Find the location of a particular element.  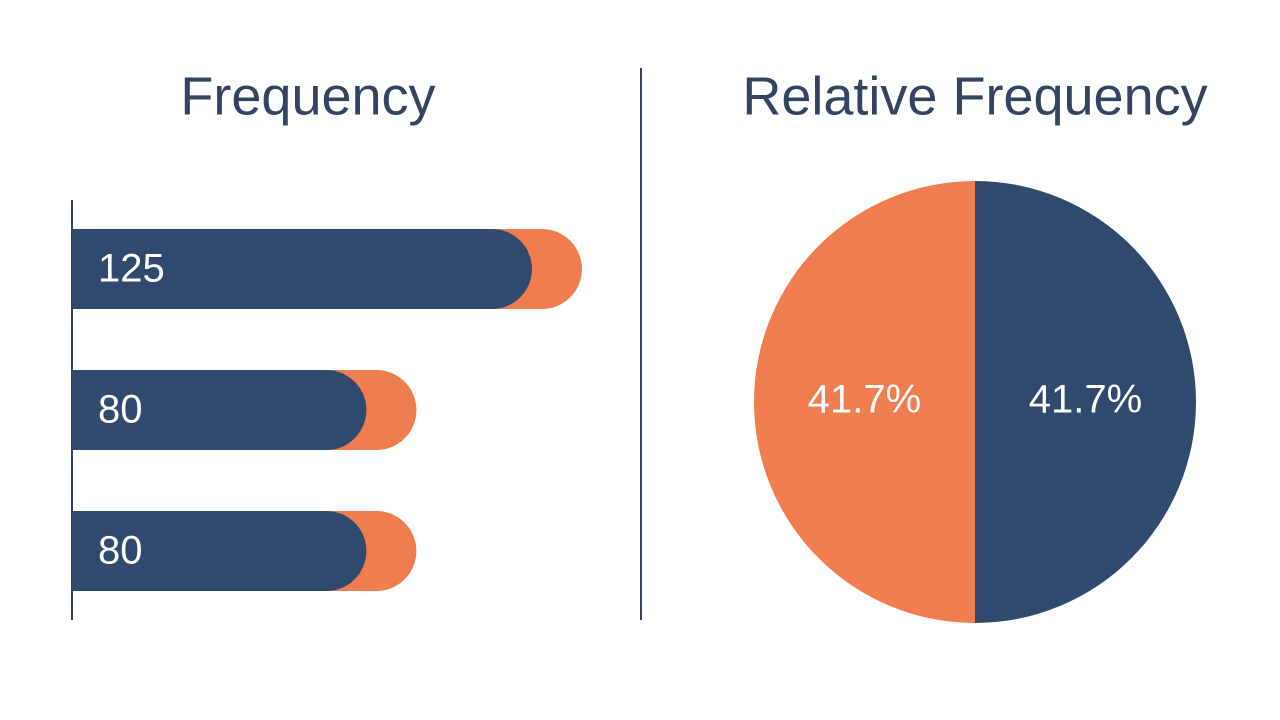

chart-title: Relative Frequency is located at coordinates (974, 96).